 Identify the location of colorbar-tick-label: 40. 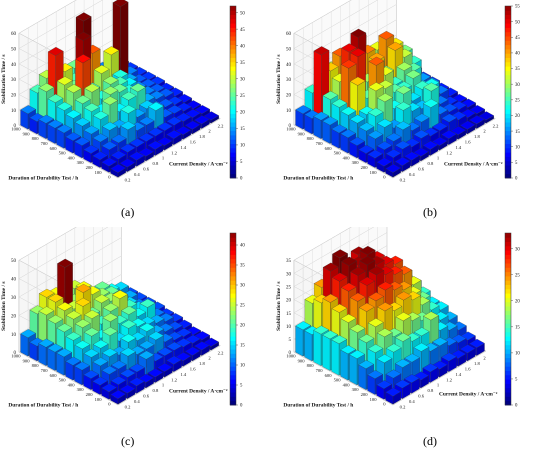
(242, 46).